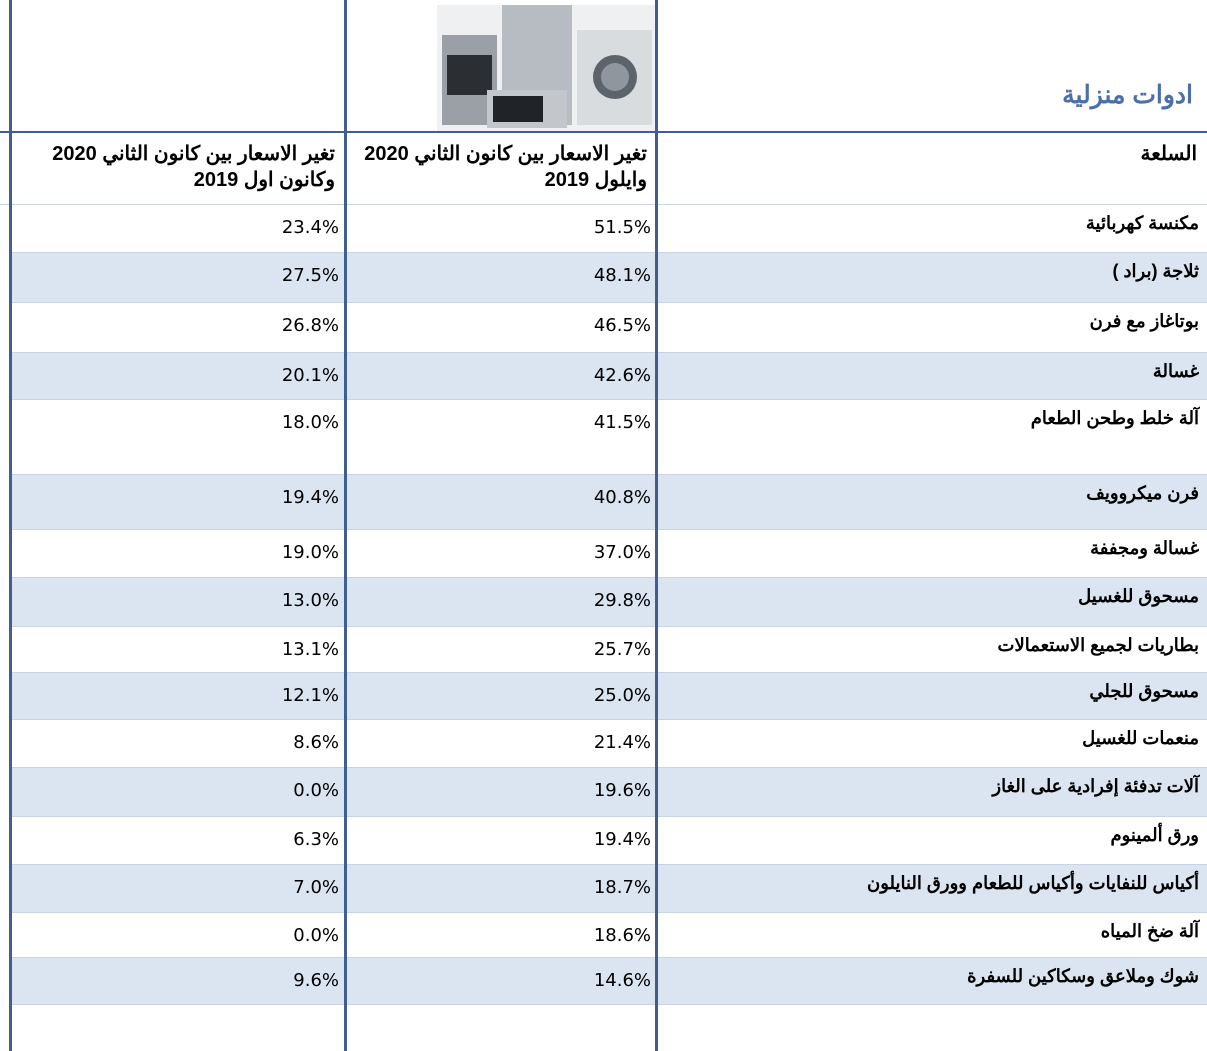 This screenshot has width=1207, height=1051. What do you see at coordinates (1142, 493) in the screenshot?
I see `item-name: فرن ميكروويف` at bounding box center [1142, 493].